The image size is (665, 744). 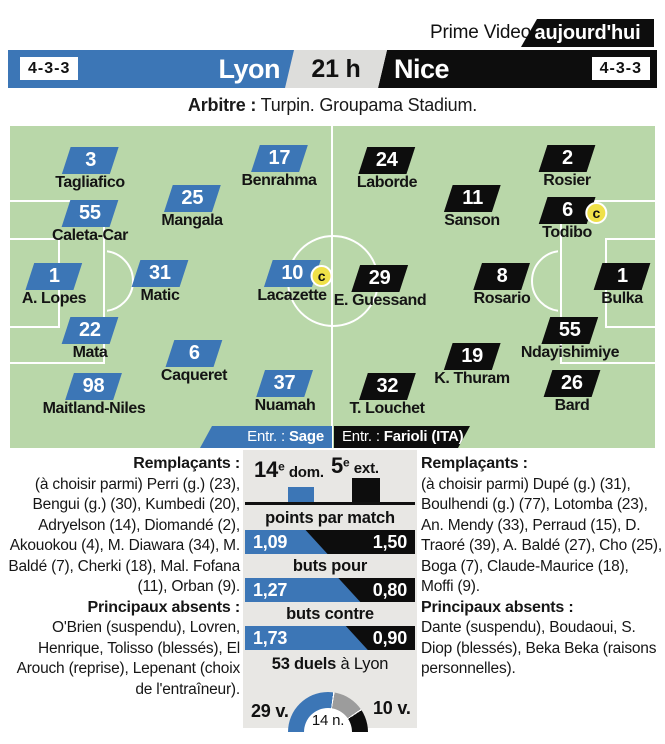 I want to click on player-home-98: 98 Maitland-Niles, so click(x=94, y=395).